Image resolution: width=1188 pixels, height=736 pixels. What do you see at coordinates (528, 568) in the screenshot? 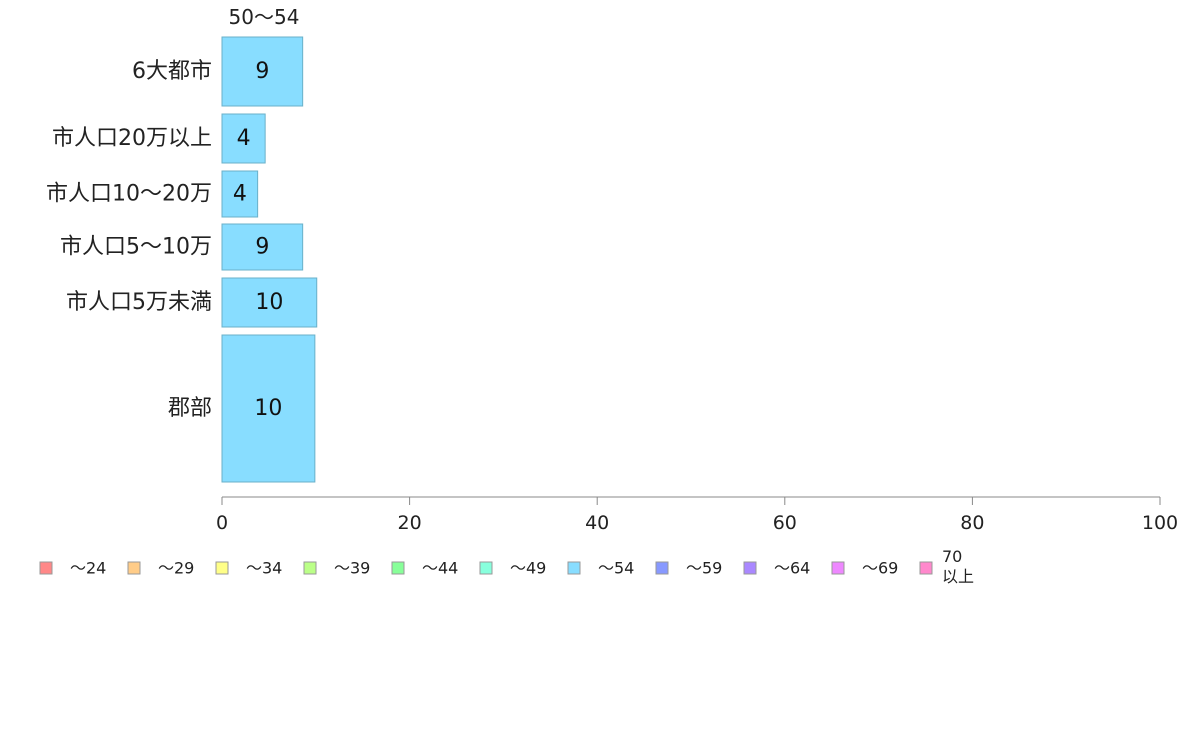
I see `legend-label: 〜49` at bounding box center [528, 568].